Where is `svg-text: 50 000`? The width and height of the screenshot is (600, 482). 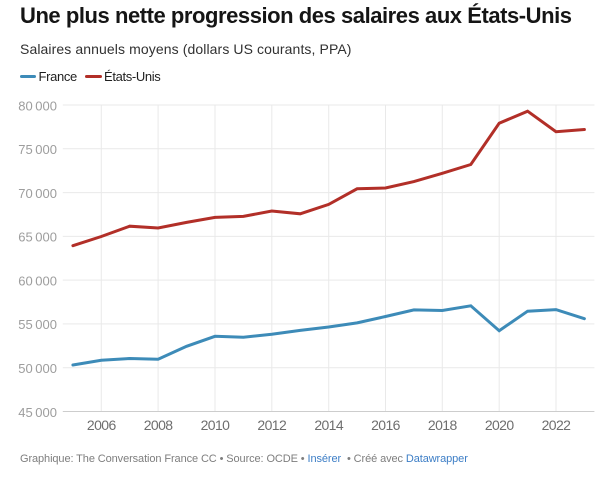 svg-text: 50 000 is located at coordinates (37, 368).